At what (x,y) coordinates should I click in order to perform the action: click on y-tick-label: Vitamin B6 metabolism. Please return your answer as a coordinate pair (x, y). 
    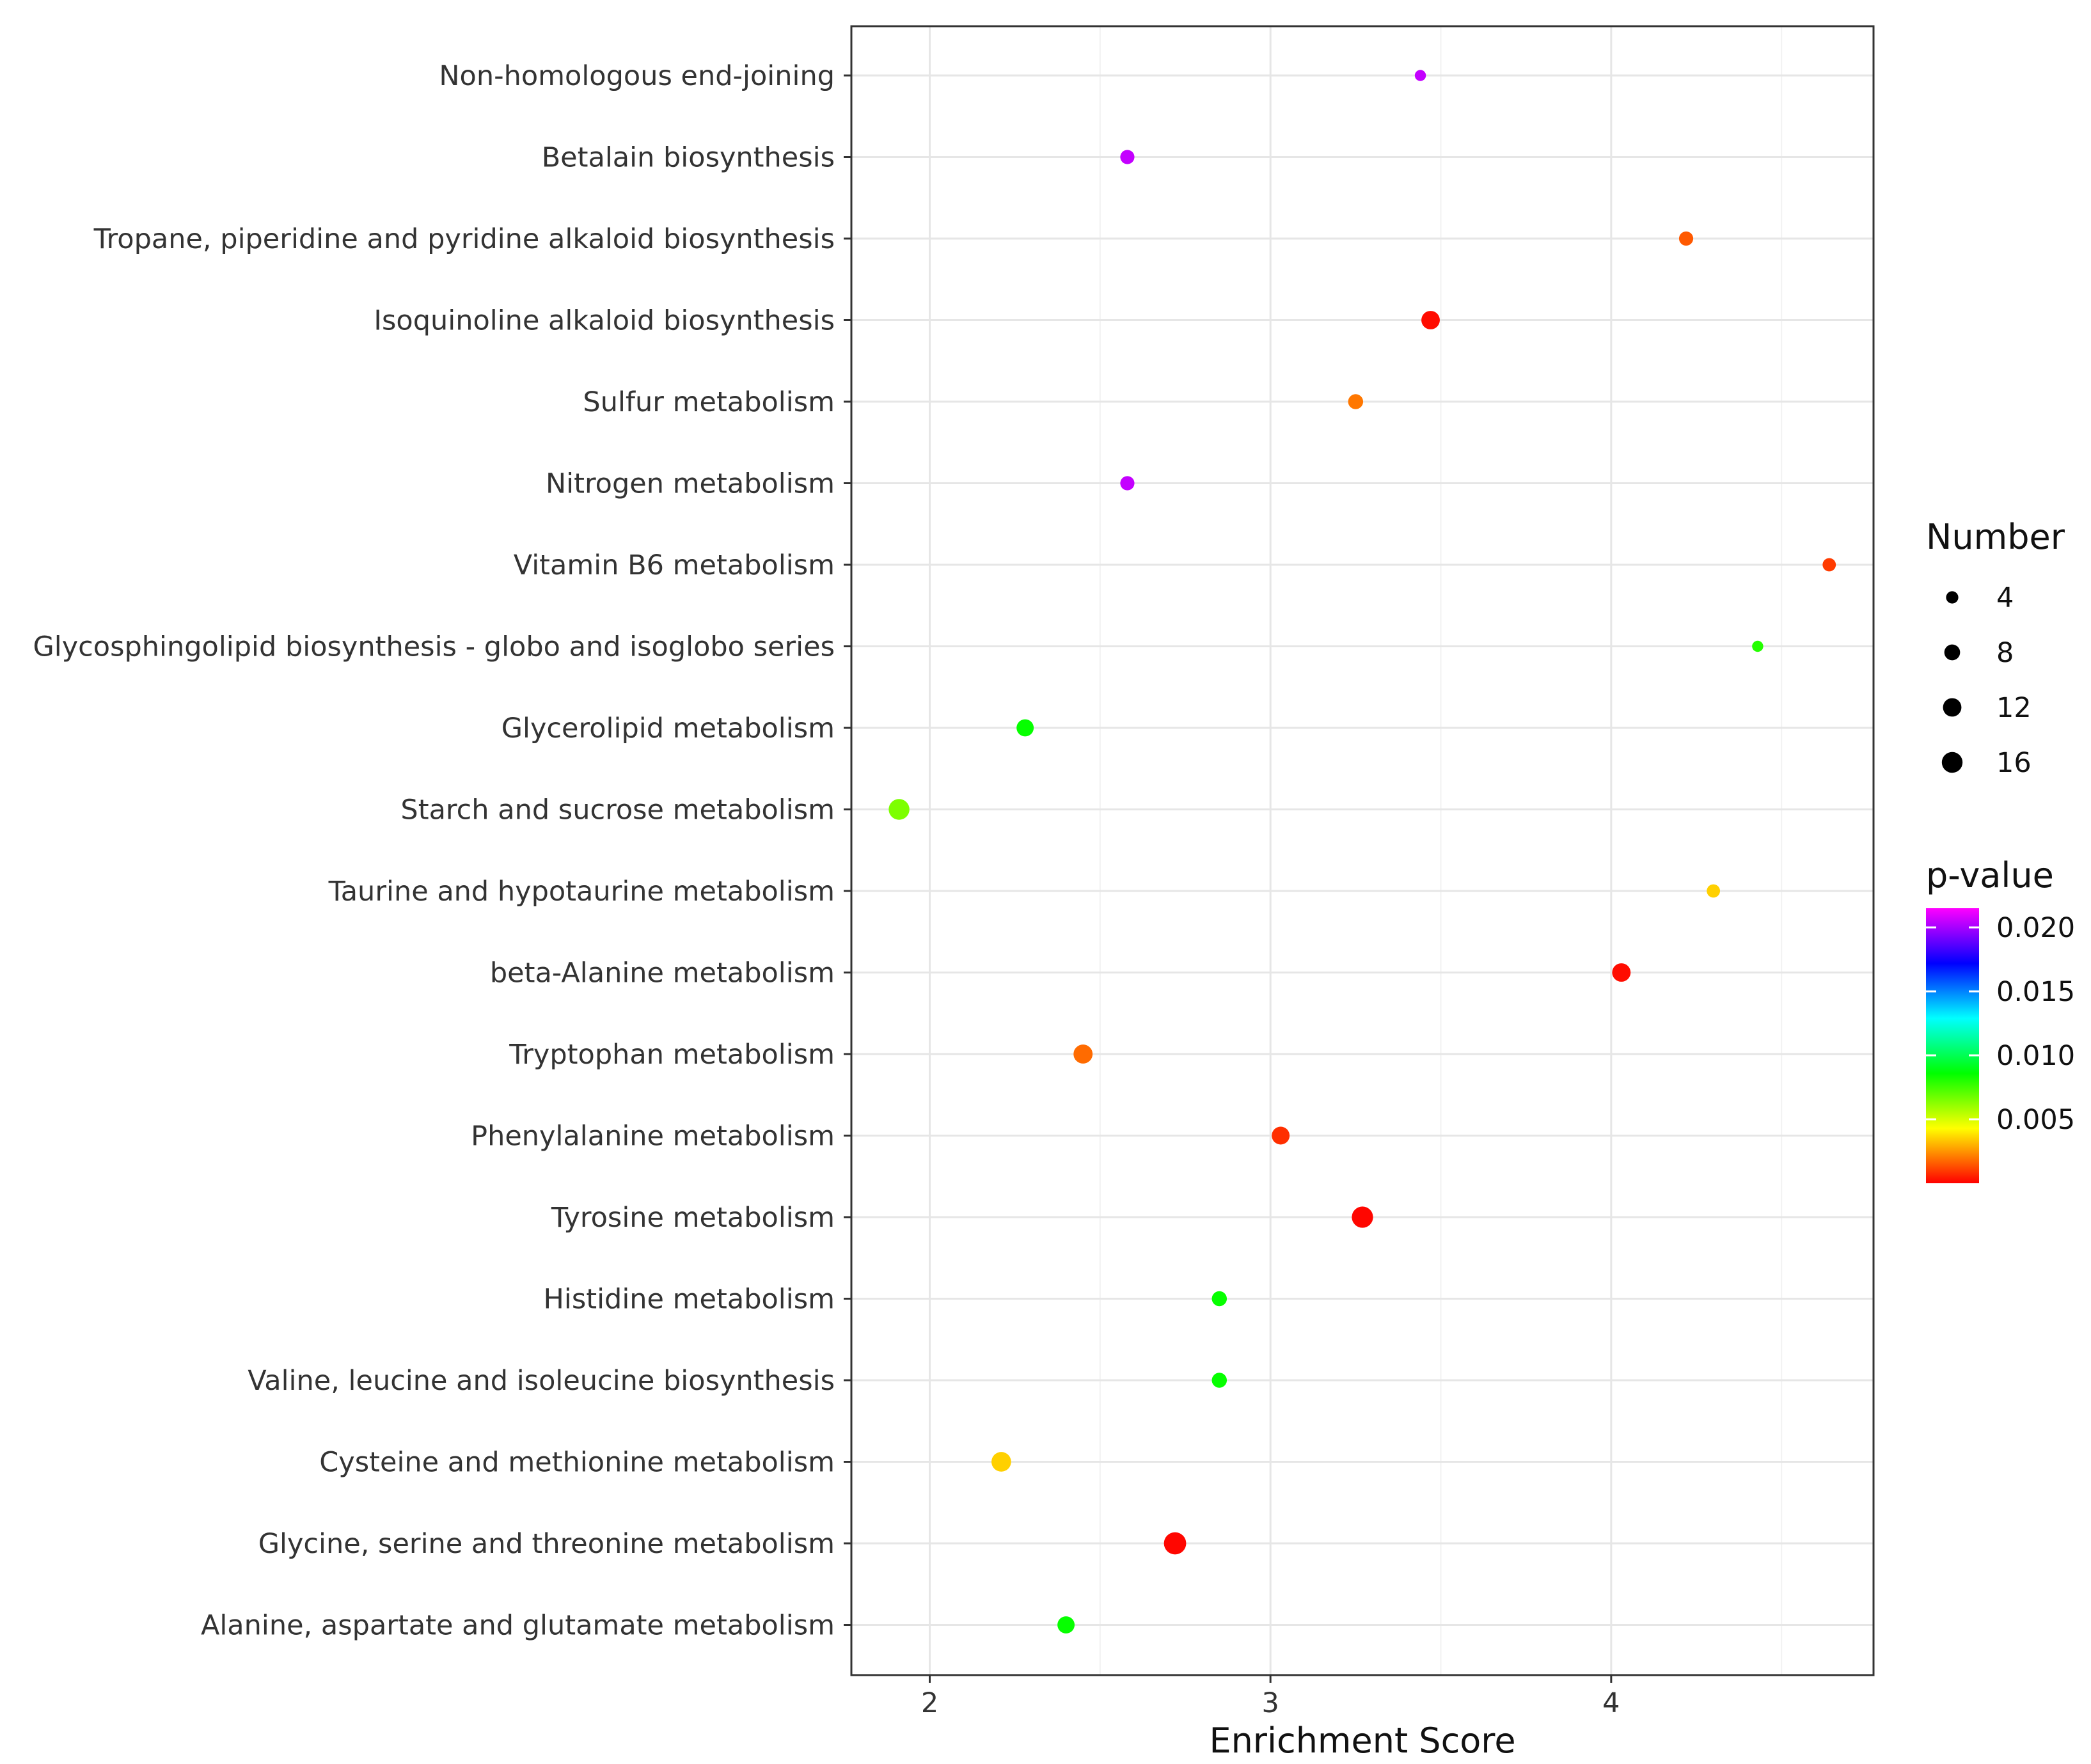
    Looking at the image, I should click on (674, 565).